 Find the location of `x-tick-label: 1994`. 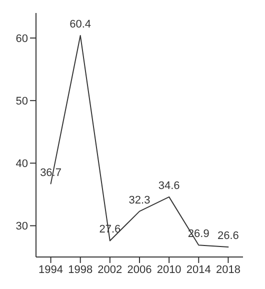

x-tick-label: 1994 is located at coordinates (51, 270).